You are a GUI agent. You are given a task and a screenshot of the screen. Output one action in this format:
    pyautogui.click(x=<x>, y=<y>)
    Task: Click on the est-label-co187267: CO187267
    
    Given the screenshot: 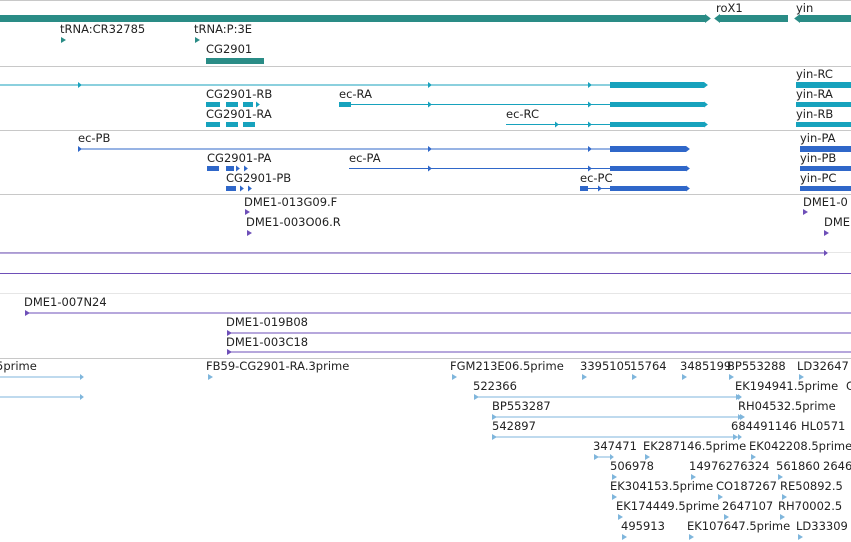 What is the action you would take?
    pyautogui.click(x=746, y=486)
    